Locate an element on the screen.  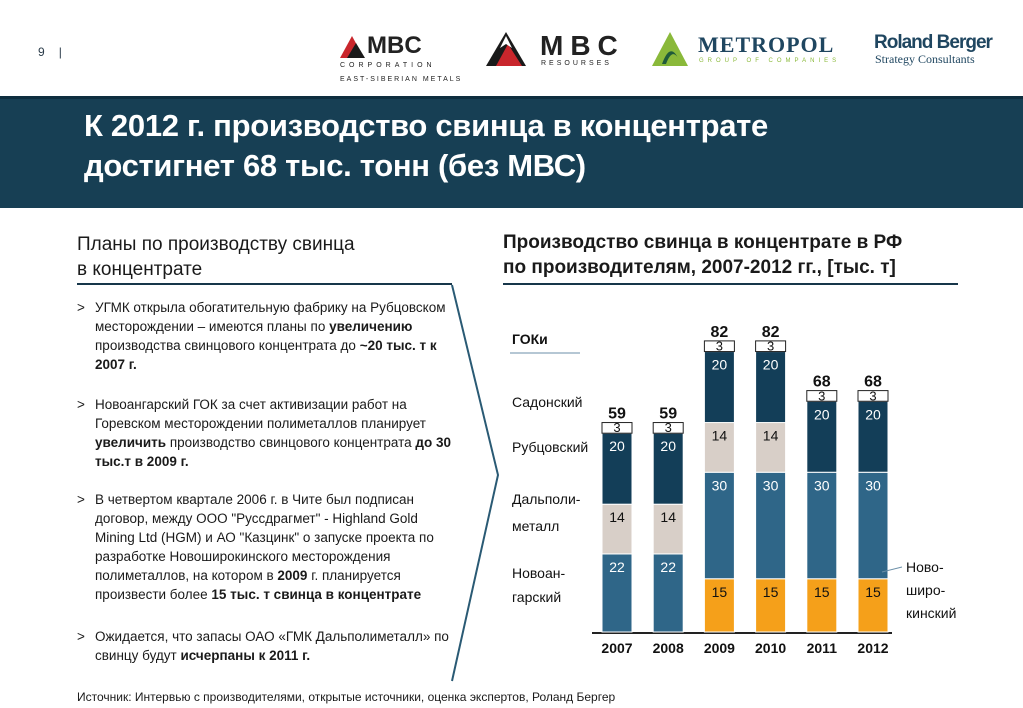
bullet-1-bold-a: увеличению is located at coordinates (371, 326).